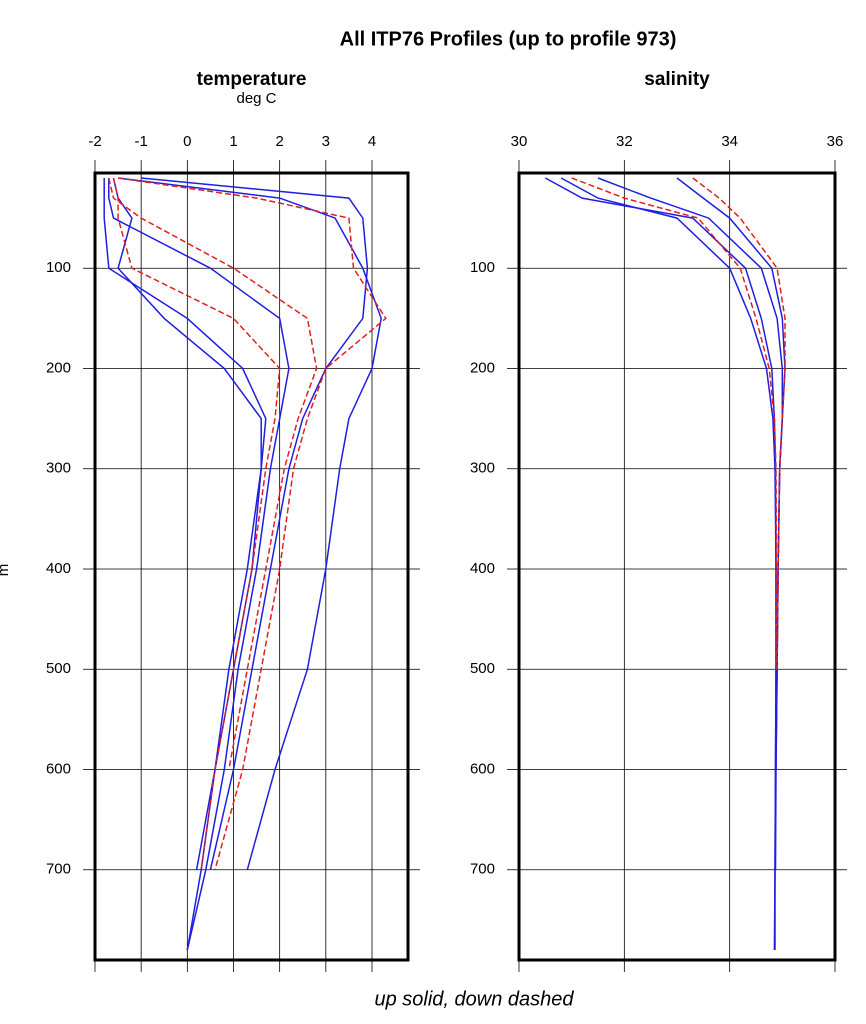 Image resolution: width=866 pixels, height=1024 pixels. What do you see at coordinates (94, 141) in the screenshot?
I see `x-tick-label: -2` at bounding box center [94, 141].